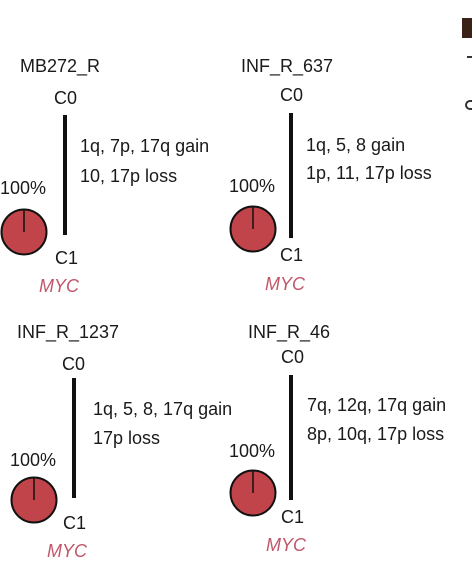 The width and height of the screenshot is (472, 577). I want to click on sample-label: MB272_R, so click(60, 66).